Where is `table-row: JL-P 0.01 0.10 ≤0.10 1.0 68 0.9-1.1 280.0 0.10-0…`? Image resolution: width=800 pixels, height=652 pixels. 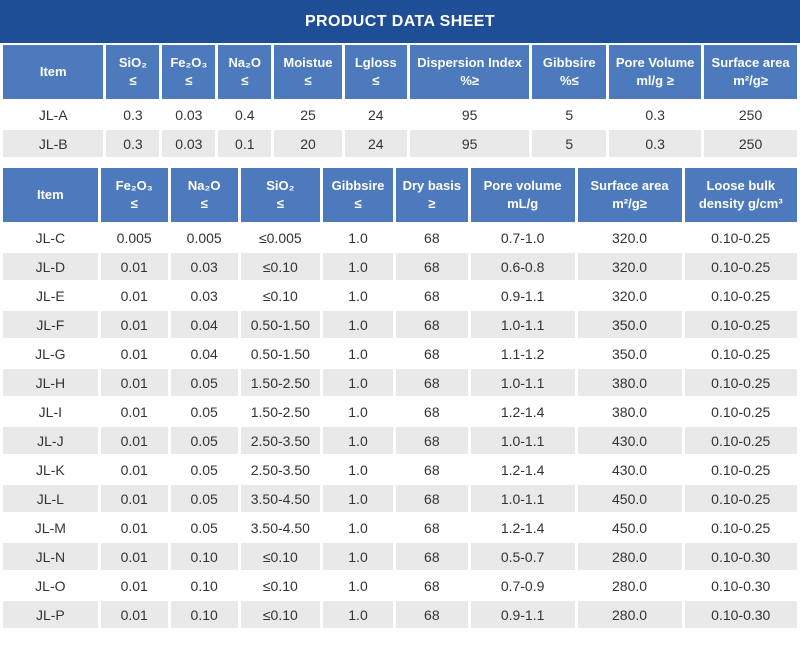
table-row: JL-P 0.01 0.10 ≤0.10 1.0 68 0.9-1.1 280.0 0.10-0… is located at coordinates (400, 614).